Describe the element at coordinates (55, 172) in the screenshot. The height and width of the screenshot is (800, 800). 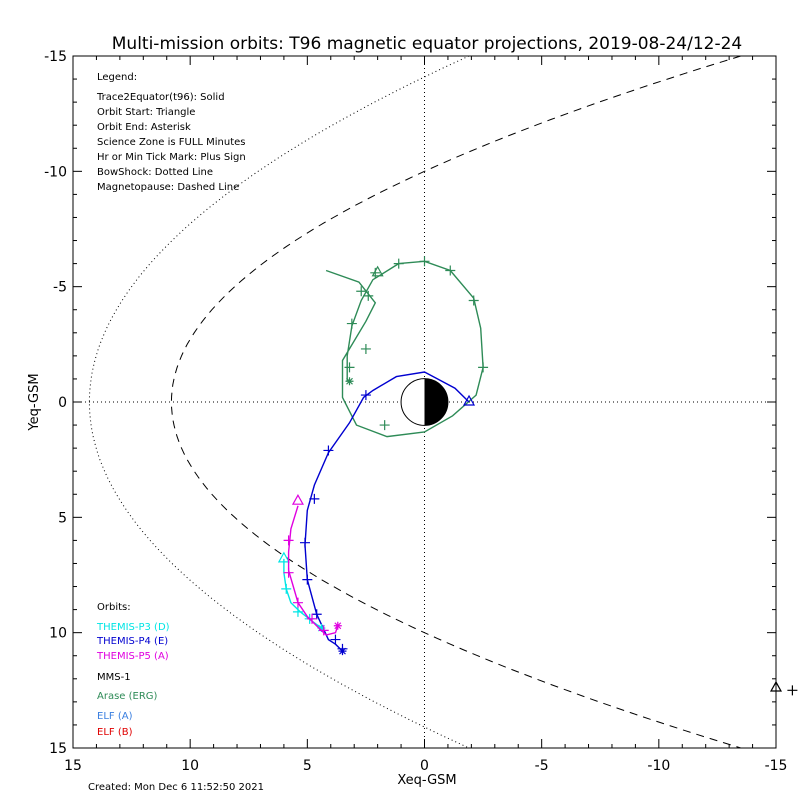
I see `y-tick-label: -10` at that location.